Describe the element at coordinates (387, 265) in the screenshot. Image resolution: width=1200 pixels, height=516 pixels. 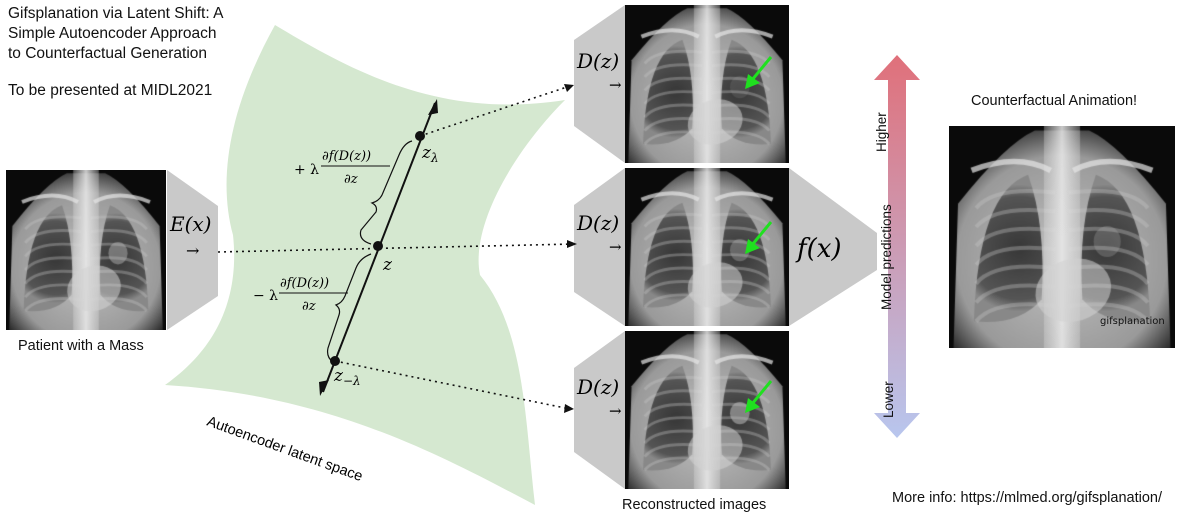
I see `label-z: z` at that location.